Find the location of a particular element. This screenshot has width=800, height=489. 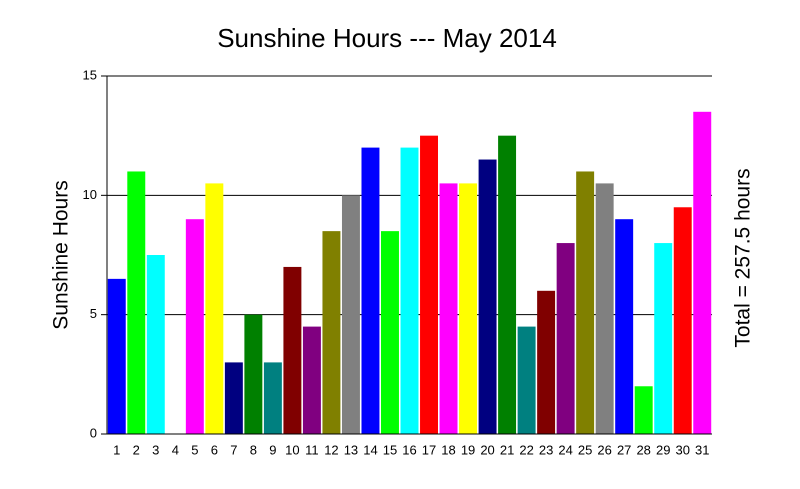

x-tick-label: 11 is located at coordinates (312, 449).